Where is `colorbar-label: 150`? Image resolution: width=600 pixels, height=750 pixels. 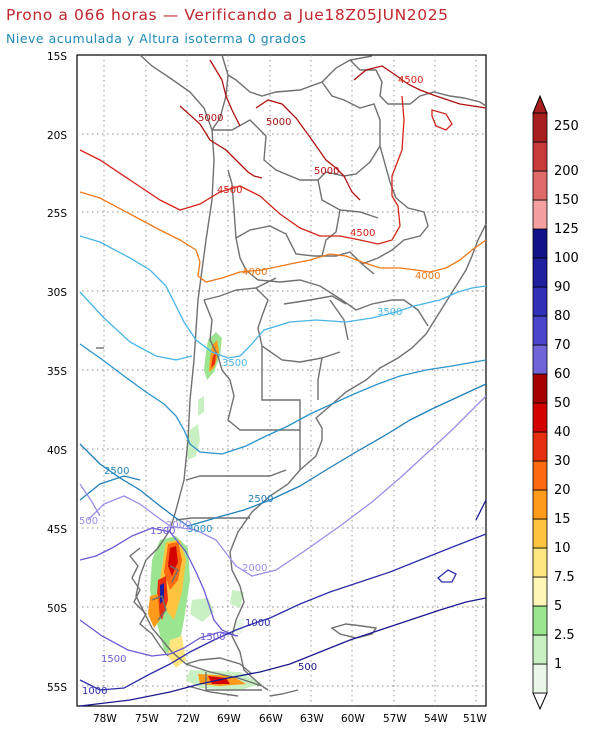 colorbar-label: 150 is located at coordinates (566, 200).